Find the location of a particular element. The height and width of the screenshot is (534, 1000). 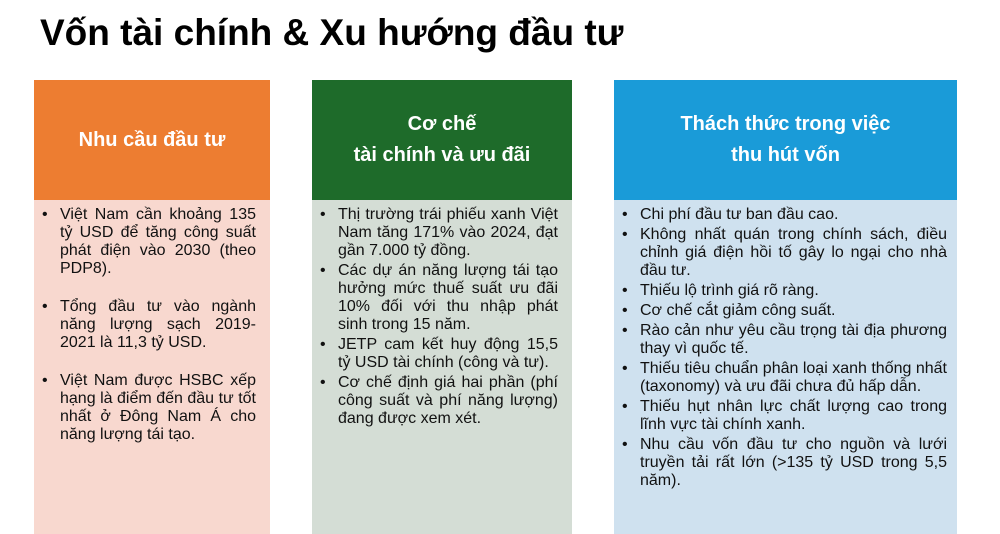

column-heading: Cơ chế tài chính và ưu đãi is located at coordinates (442, 140).